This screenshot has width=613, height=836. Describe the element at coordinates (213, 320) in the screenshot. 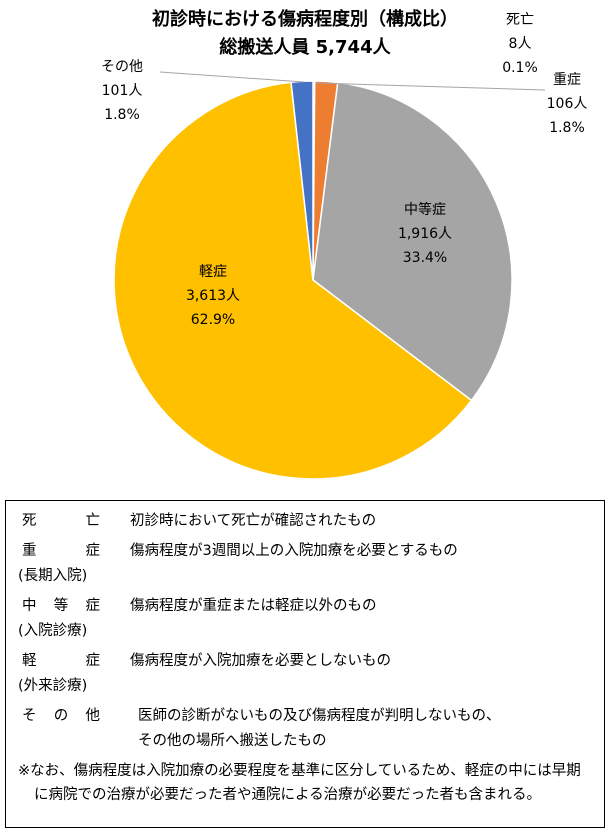

I see `slice-percent-label: 62.9%` at that location.